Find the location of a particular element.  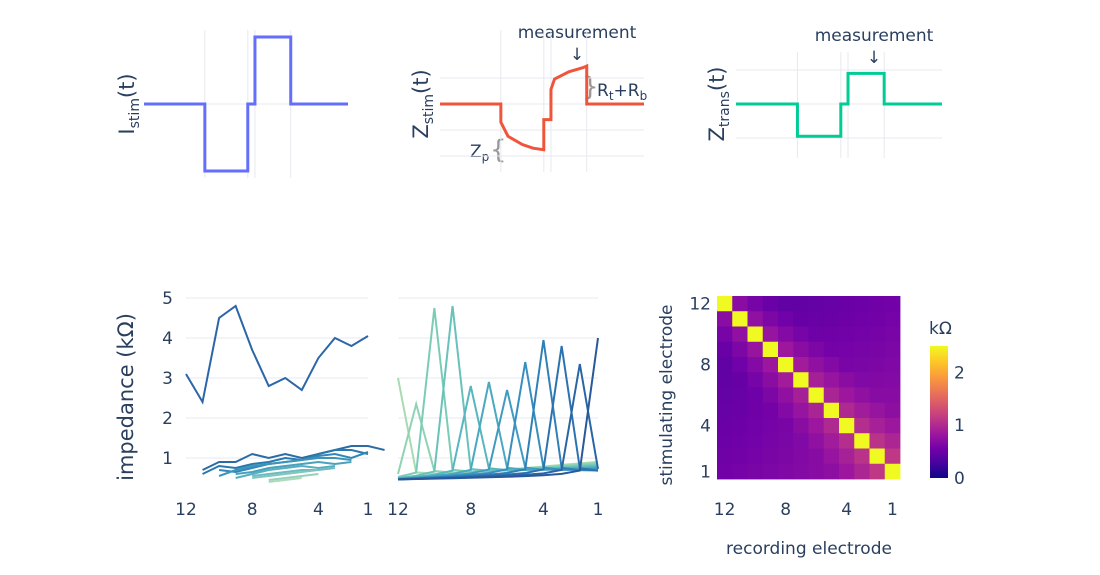

zstim-zp-label: Zp is located at coordinates (479, 153).